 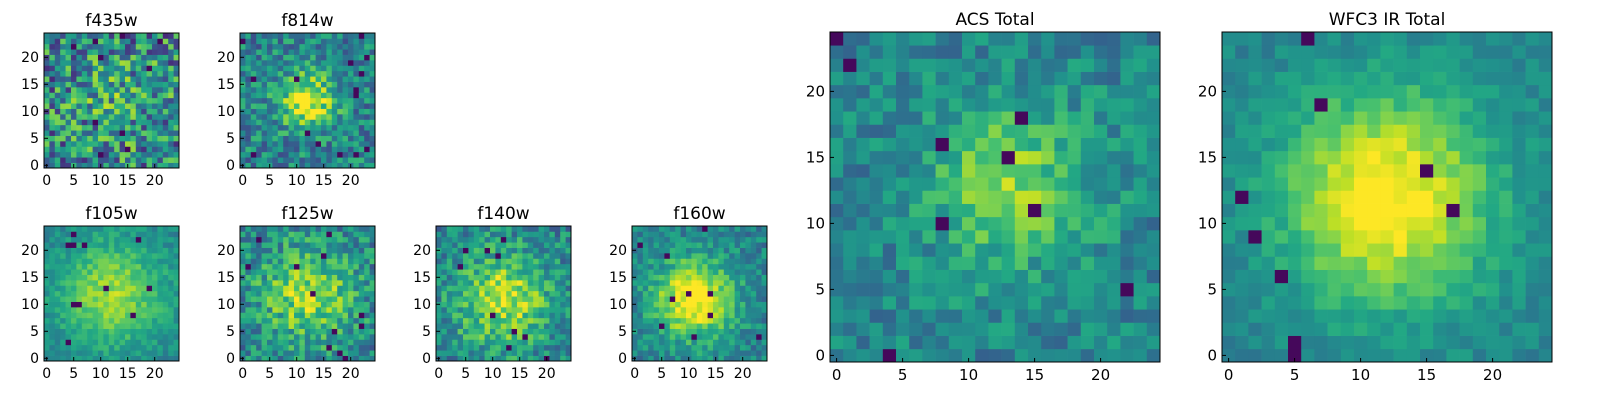 What do you see at coordinates (465, 374) in the screenshot?
I see `x-tick-label: 5` at bounding box center [465, 374].